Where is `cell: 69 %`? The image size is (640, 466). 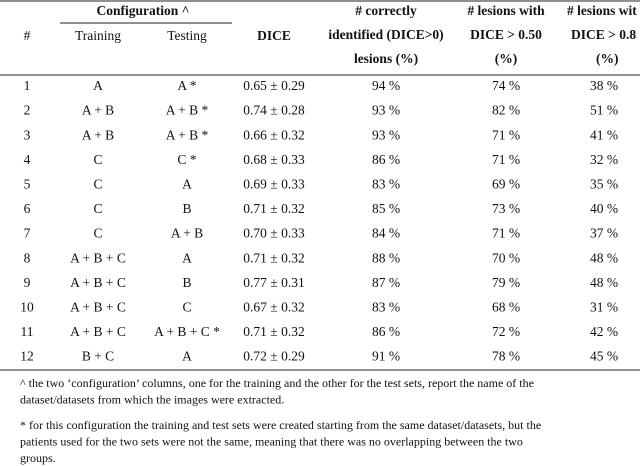
cell: 69 % is located at coordinates (506, 183).